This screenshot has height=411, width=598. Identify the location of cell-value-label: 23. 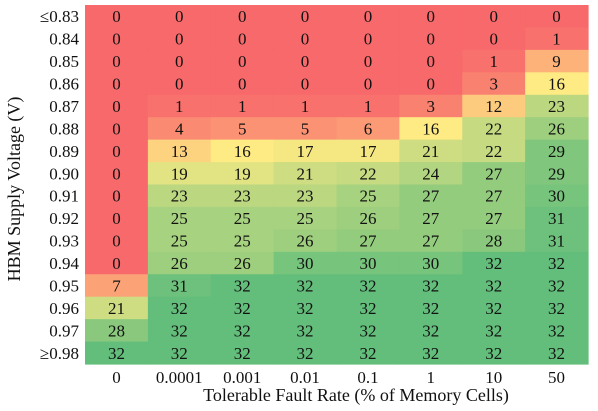
(242, 196).